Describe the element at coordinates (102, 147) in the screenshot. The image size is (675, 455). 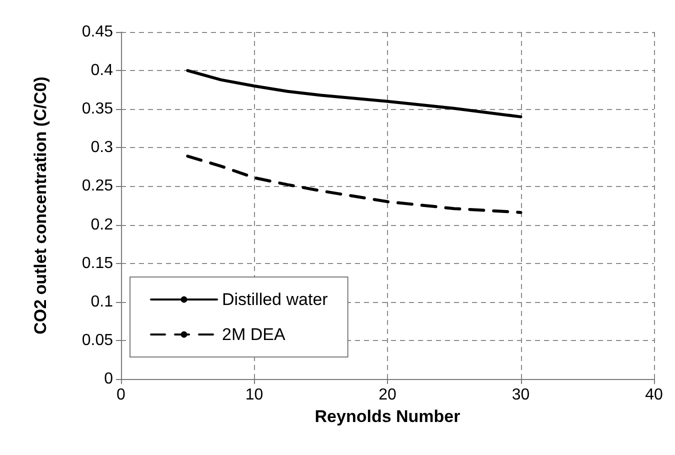
I see `y-tick-label: 0.3` at that location.